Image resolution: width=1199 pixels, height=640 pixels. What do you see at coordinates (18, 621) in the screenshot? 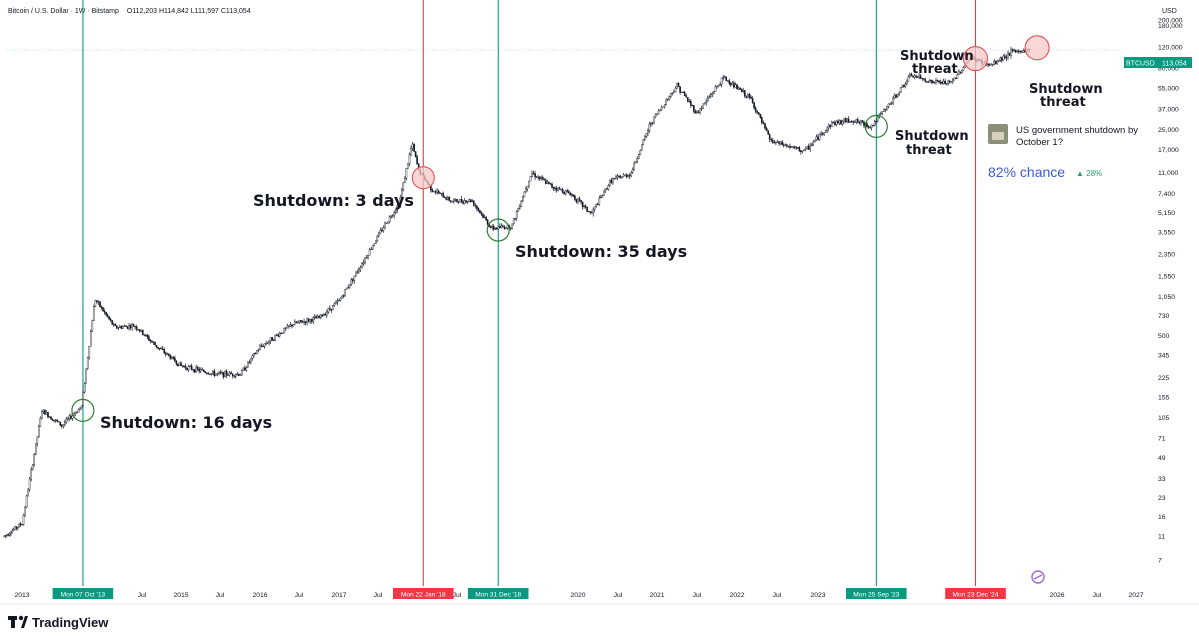
I see `tradingview-logo-icon` at bounding box center [18, 621].